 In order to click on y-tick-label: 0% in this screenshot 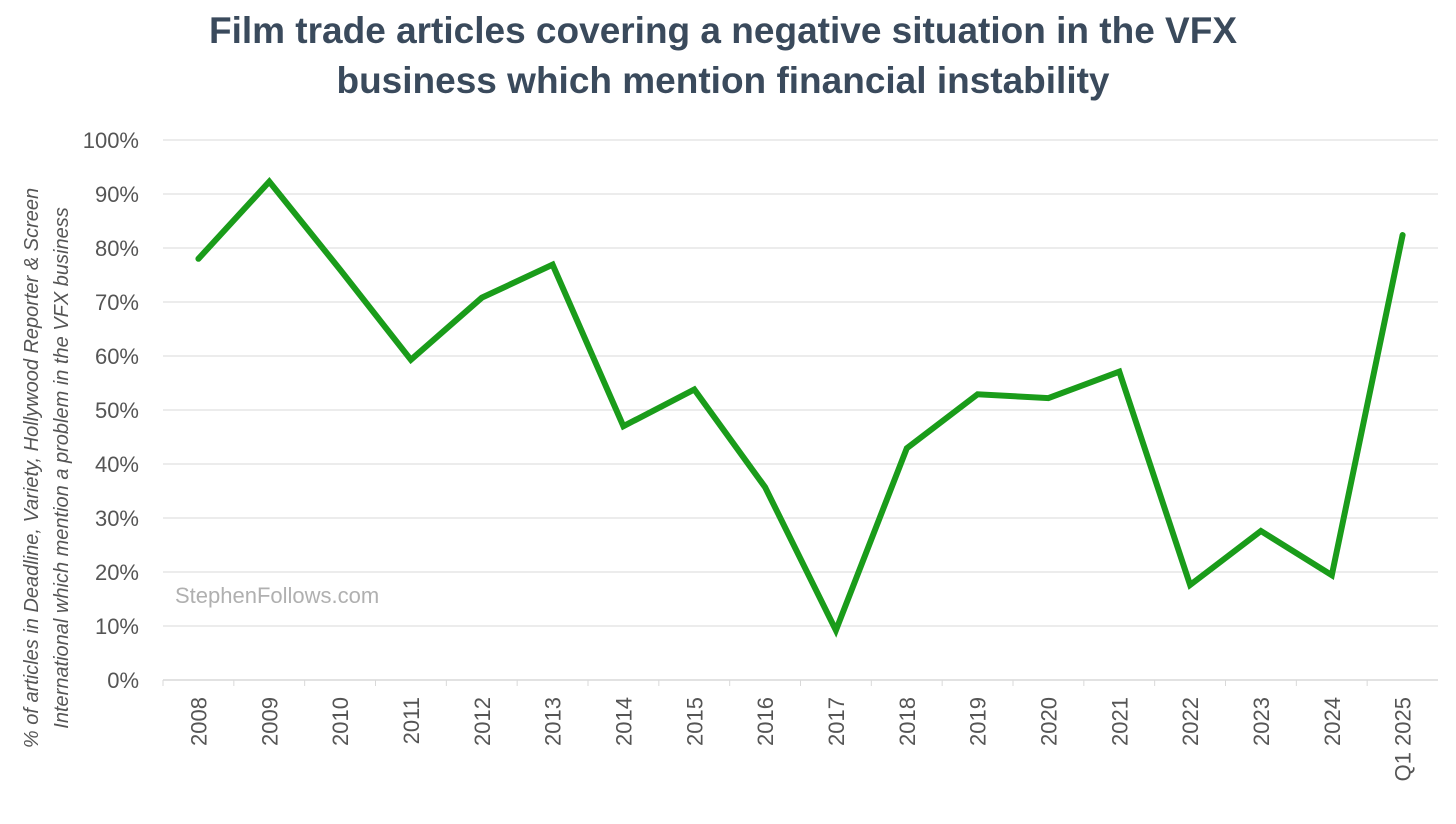, I will do `click(123, 680)`.